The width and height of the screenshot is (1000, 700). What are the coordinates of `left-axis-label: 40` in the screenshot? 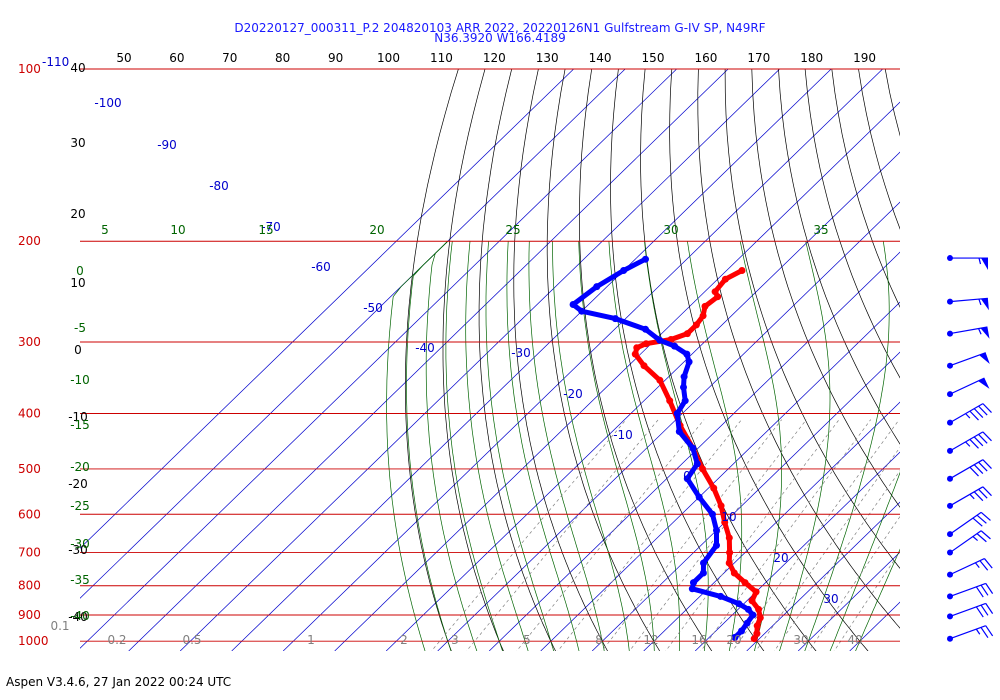 It's located at (77, 68).